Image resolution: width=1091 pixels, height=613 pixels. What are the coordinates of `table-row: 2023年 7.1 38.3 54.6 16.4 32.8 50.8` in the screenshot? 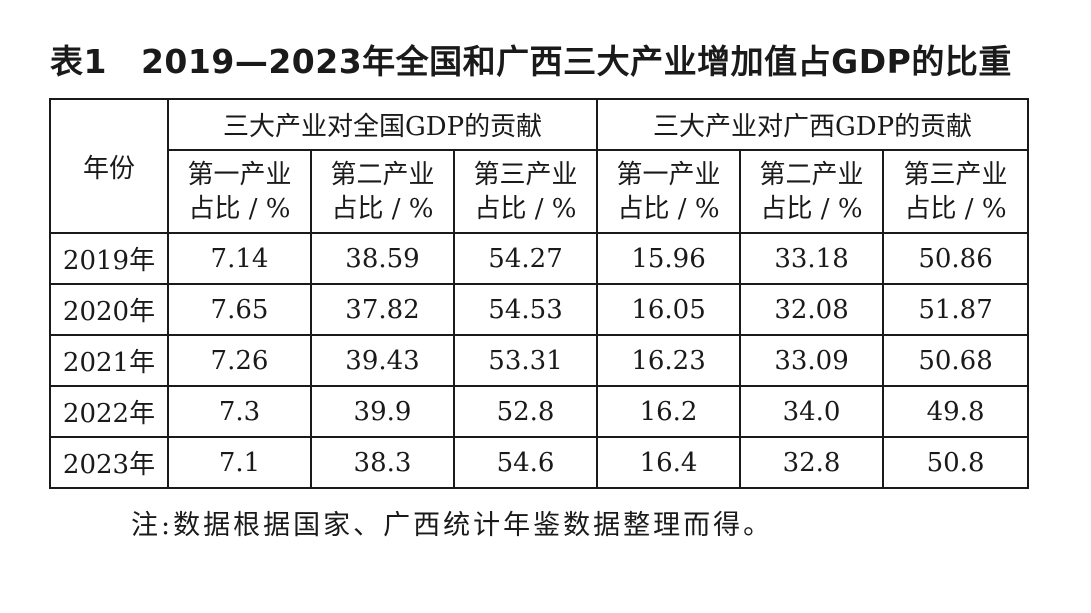 It's located at (539, 462).